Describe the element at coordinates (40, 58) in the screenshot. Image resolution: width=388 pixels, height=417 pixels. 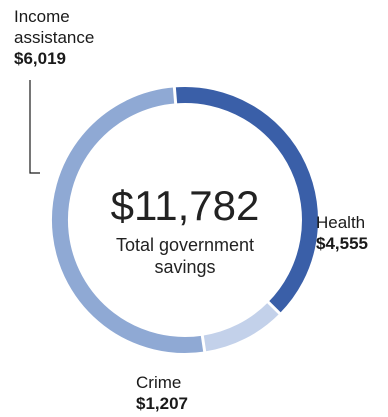
I see `label-income-assistance-value: $6,019` at that location.